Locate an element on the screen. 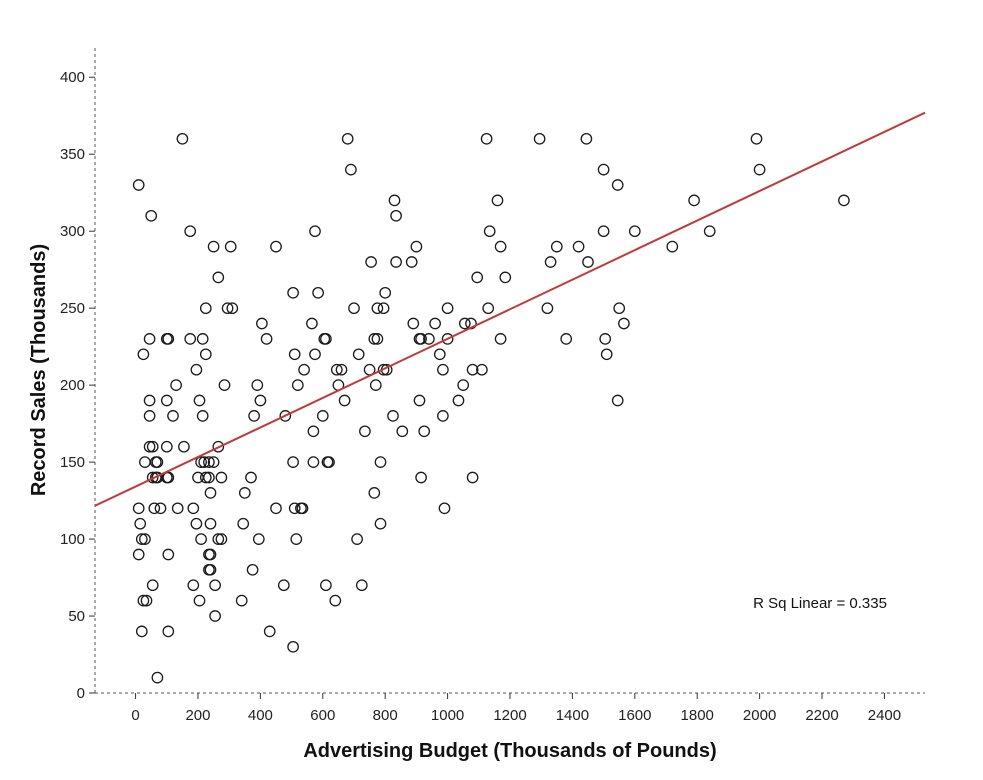  x-tick-label: 1800 is located at coordinates (697, 715).